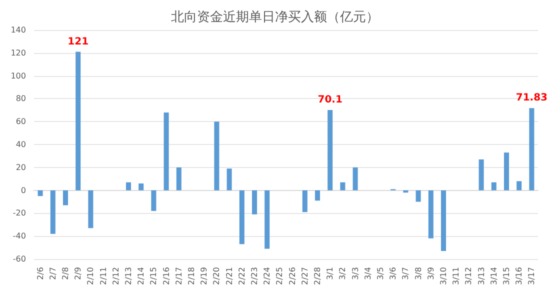  I want to click on x-tick-label: 2/15, so click(153, 276).